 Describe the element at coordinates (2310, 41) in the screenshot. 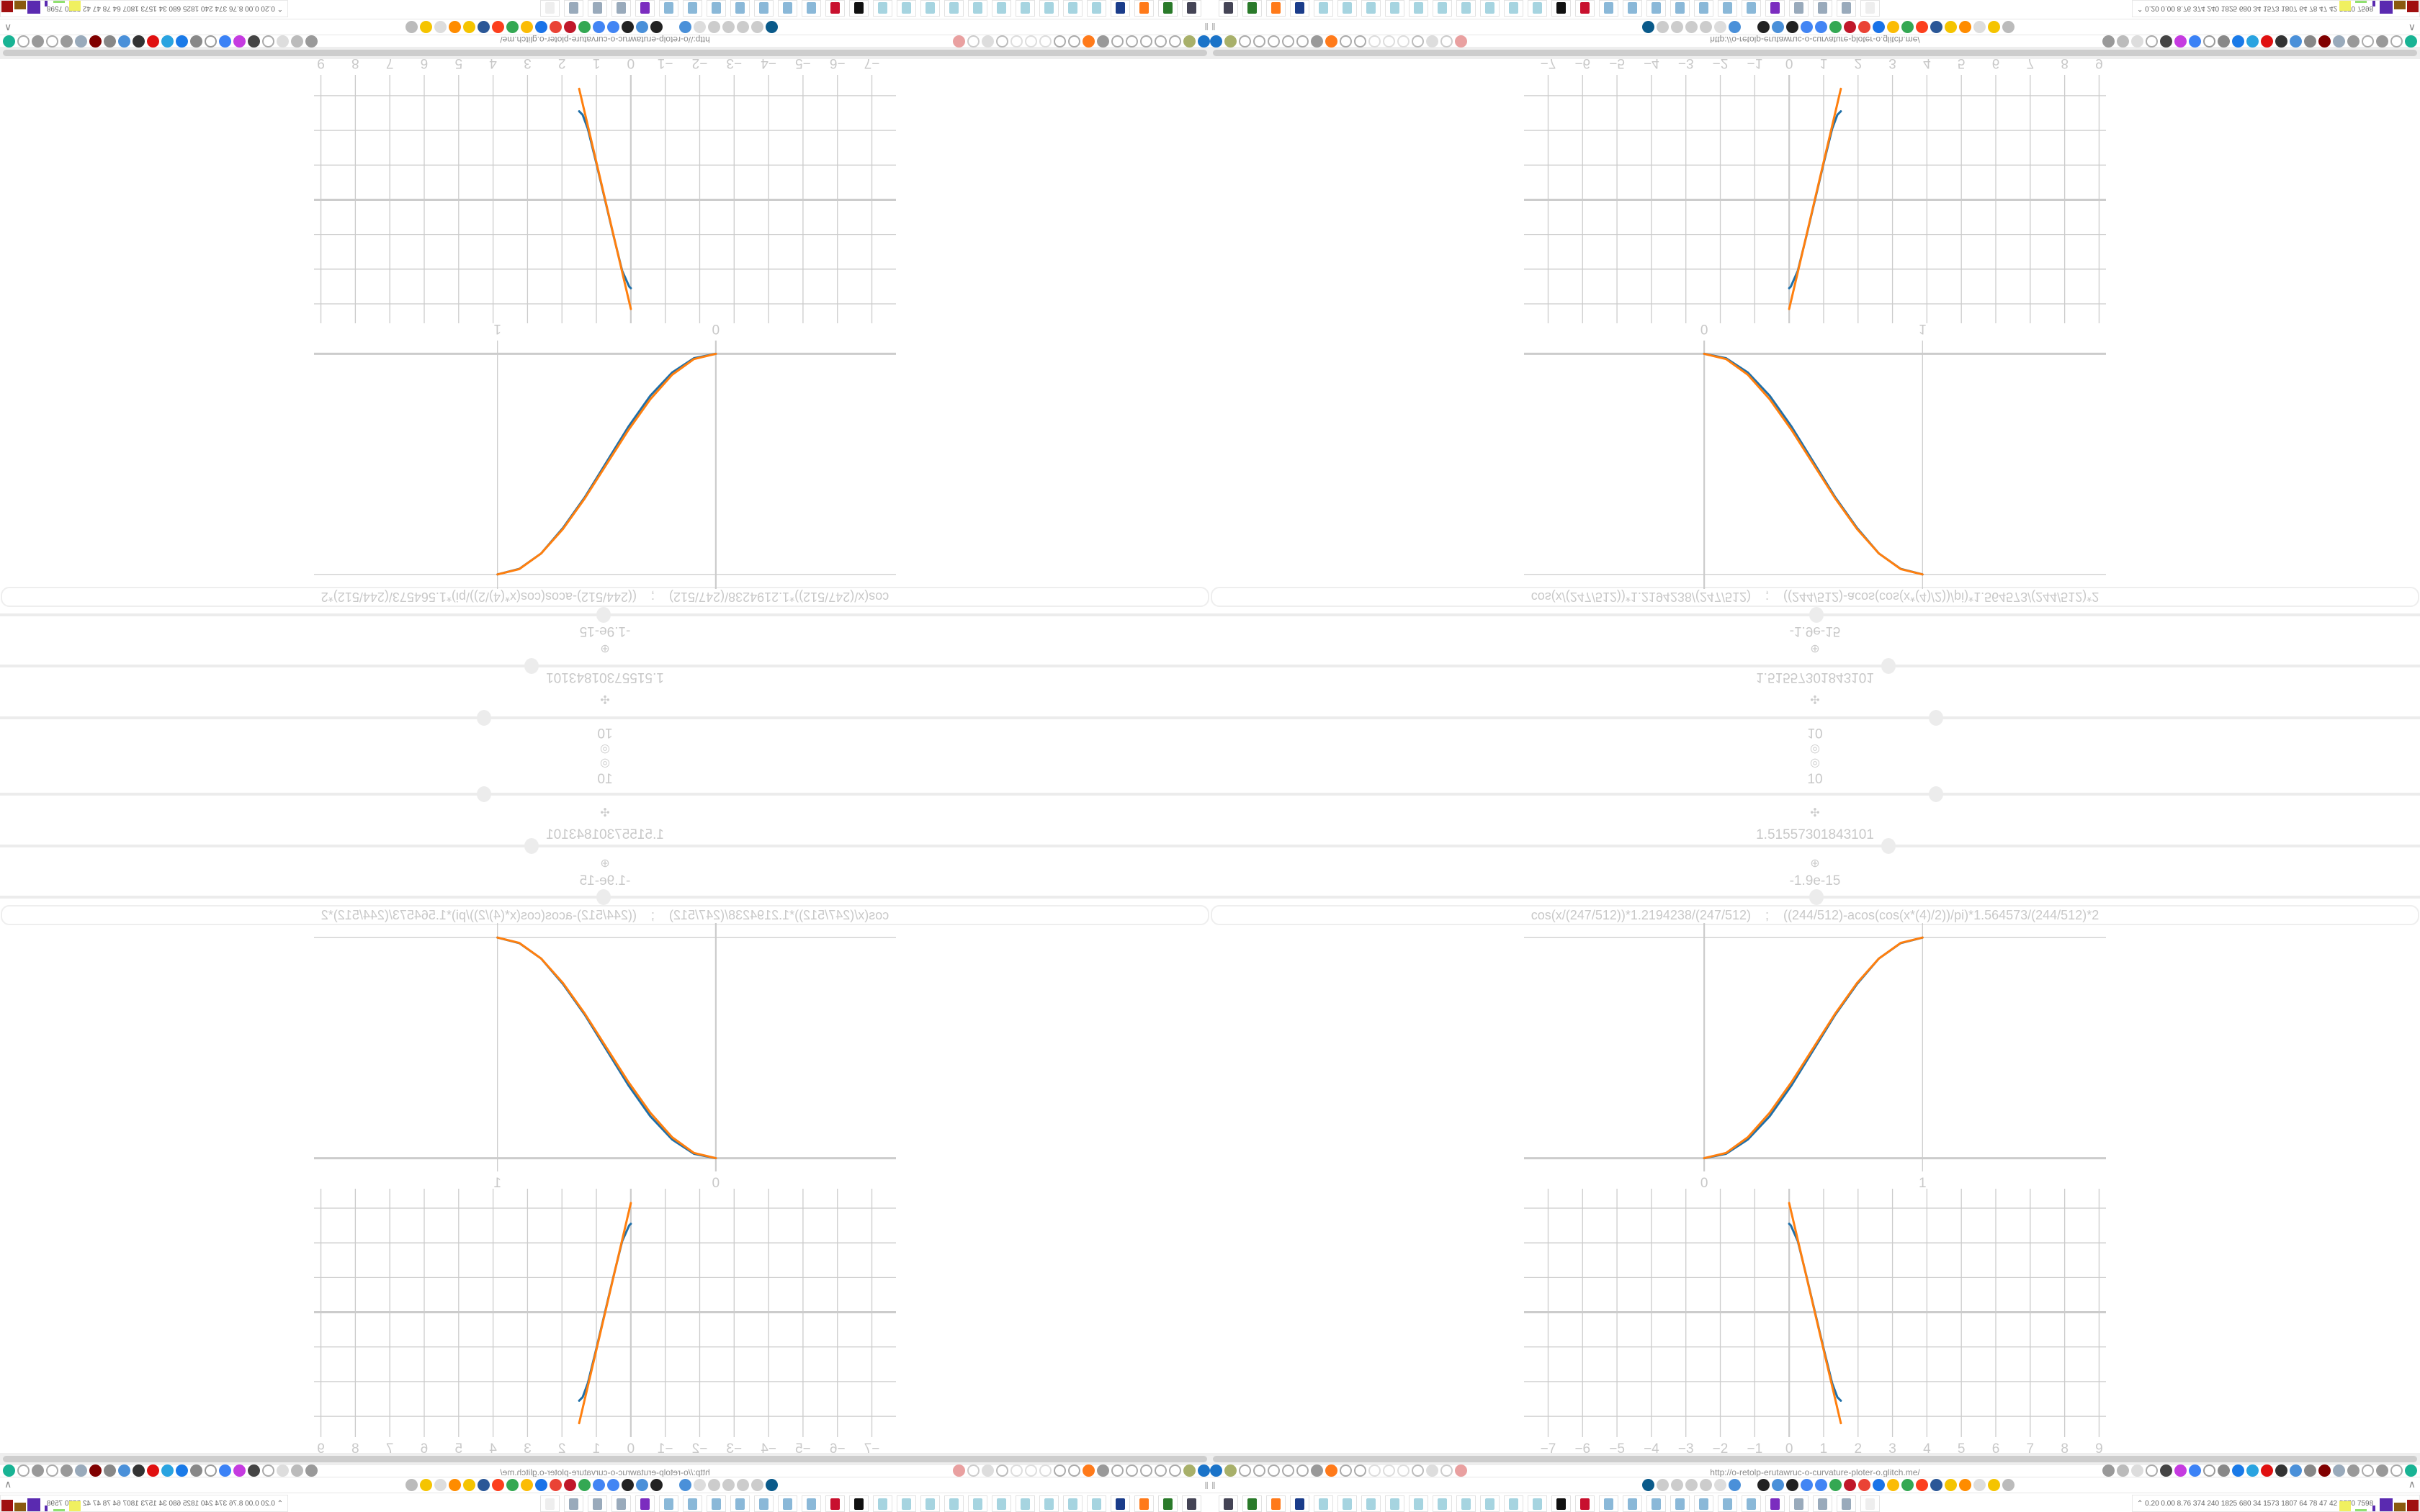

I see `clipboard-icon` at that location.